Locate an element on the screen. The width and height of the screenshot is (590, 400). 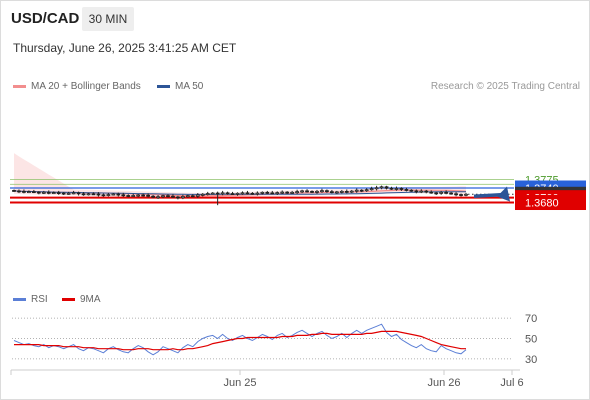
ma50-line is located at coordinates (240, 192).